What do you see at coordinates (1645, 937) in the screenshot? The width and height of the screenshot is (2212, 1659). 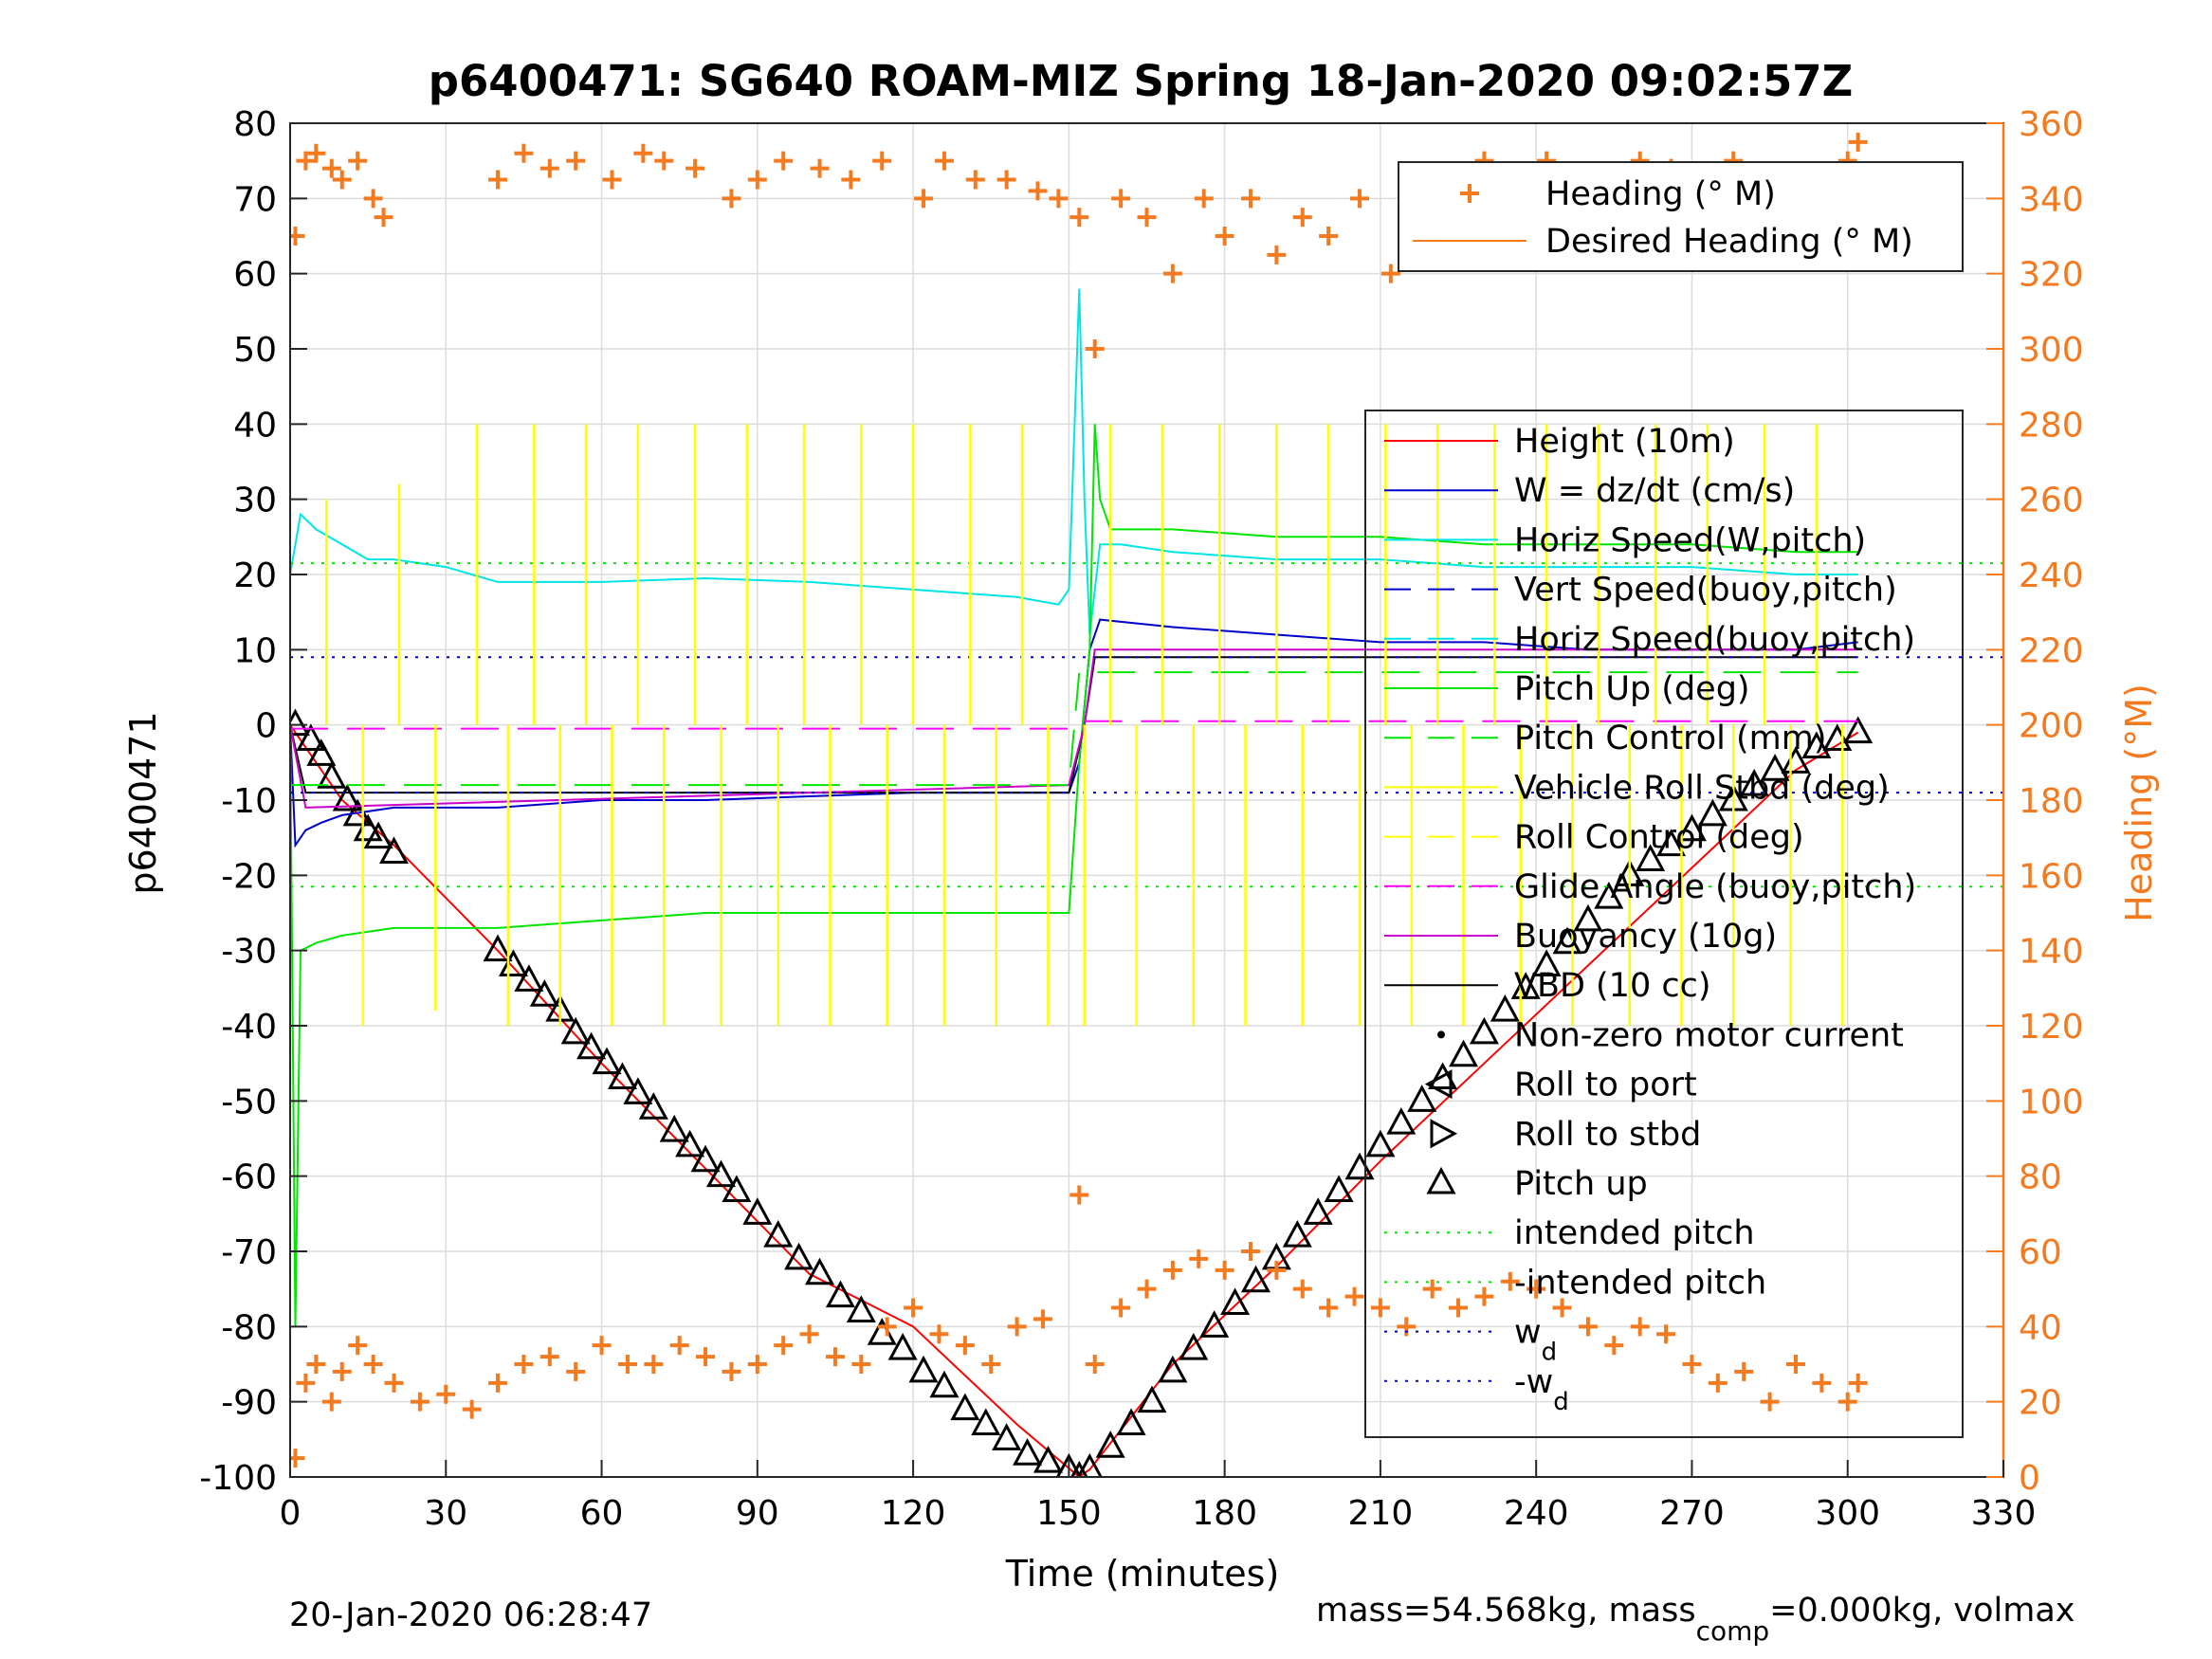 I see `legend-main-label-text: Buoyancy (10g)` at bounding box center [1645, 937].